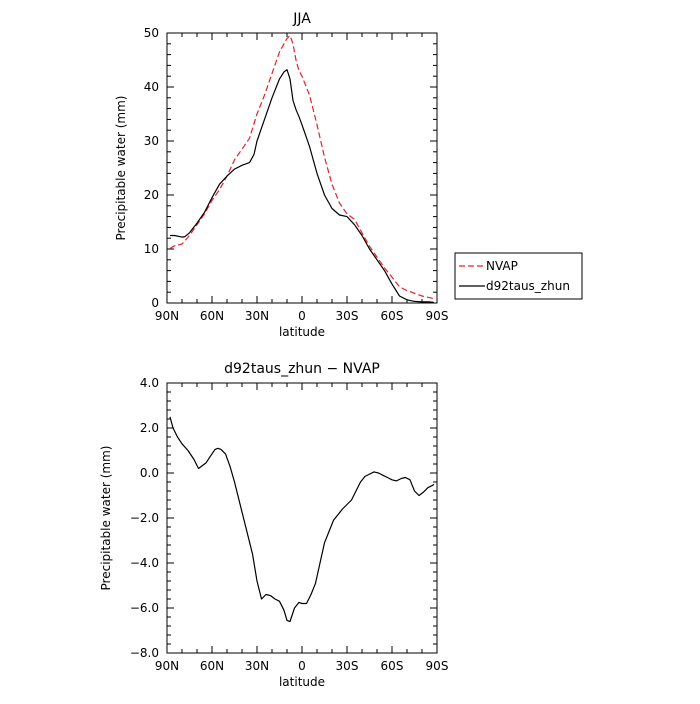 The width and height of the screenshot is (700, 704). Describe the element at coordinates (149, 383) in the screenshot. I see `y-tick-label: 4.0` at that location.